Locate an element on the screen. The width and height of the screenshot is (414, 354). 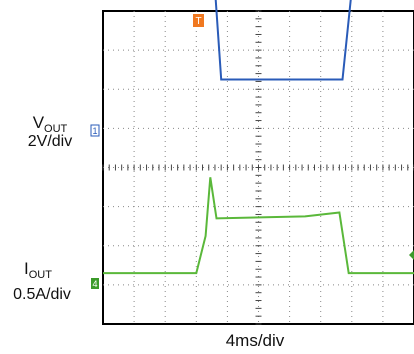
vout-trace is located at coordinates (283, 40).